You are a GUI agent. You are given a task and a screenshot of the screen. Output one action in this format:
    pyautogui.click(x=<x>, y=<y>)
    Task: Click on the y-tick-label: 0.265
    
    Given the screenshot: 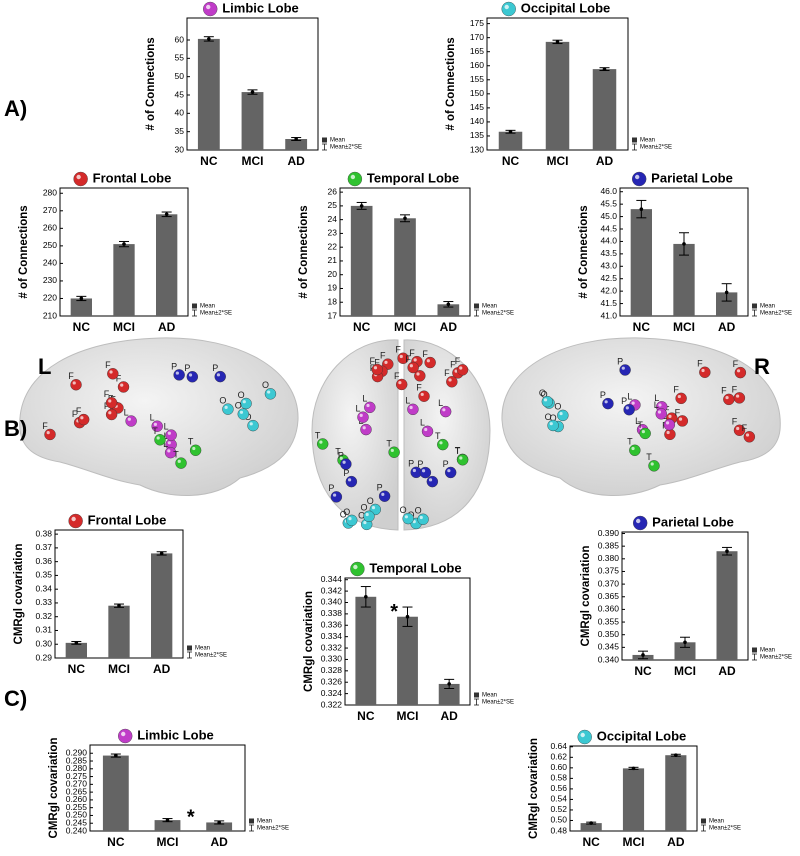 What is the action you would take?
    pyautogui.click(x=77, y=791)
    